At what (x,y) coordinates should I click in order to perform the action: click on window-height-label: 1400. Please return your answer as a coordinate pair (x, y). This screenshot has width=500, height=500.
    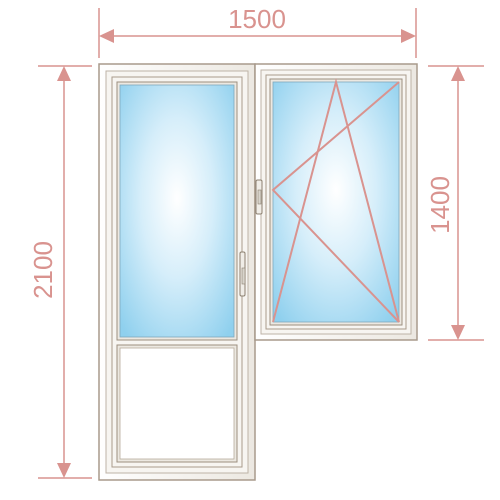
    Looking at the image, I should click on (440, 205).